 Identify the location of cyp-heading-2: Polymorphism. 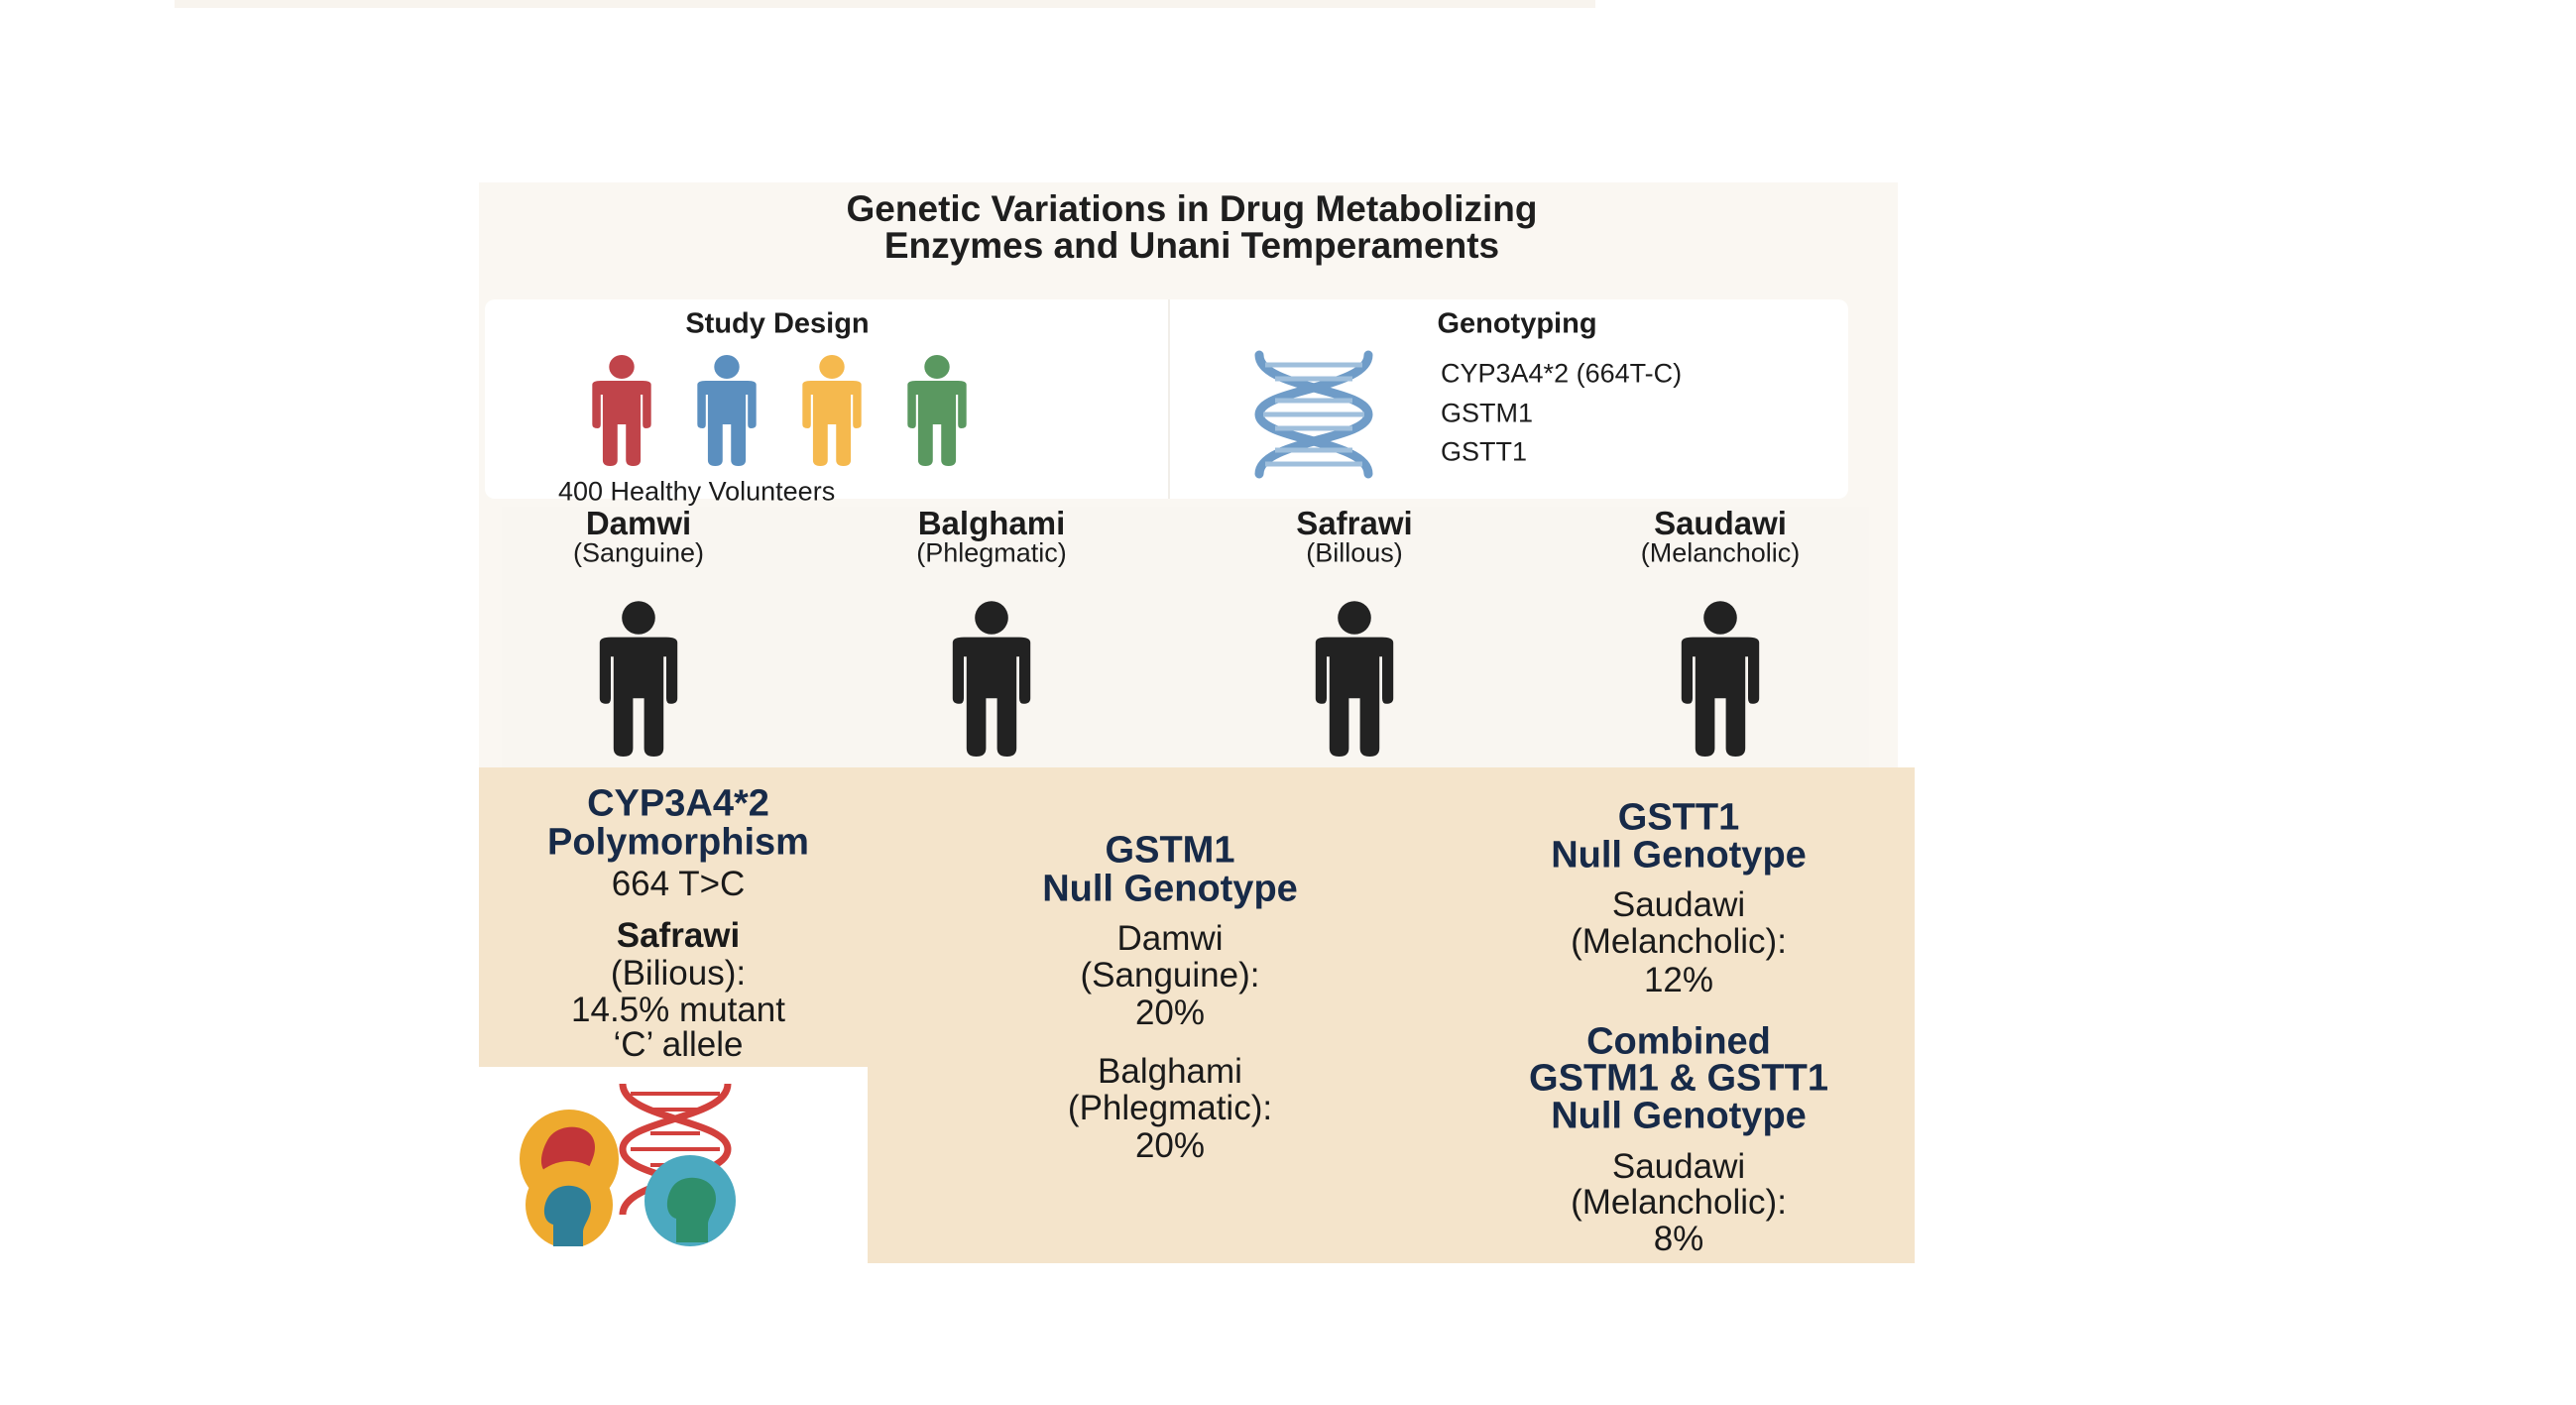
(678, 842).